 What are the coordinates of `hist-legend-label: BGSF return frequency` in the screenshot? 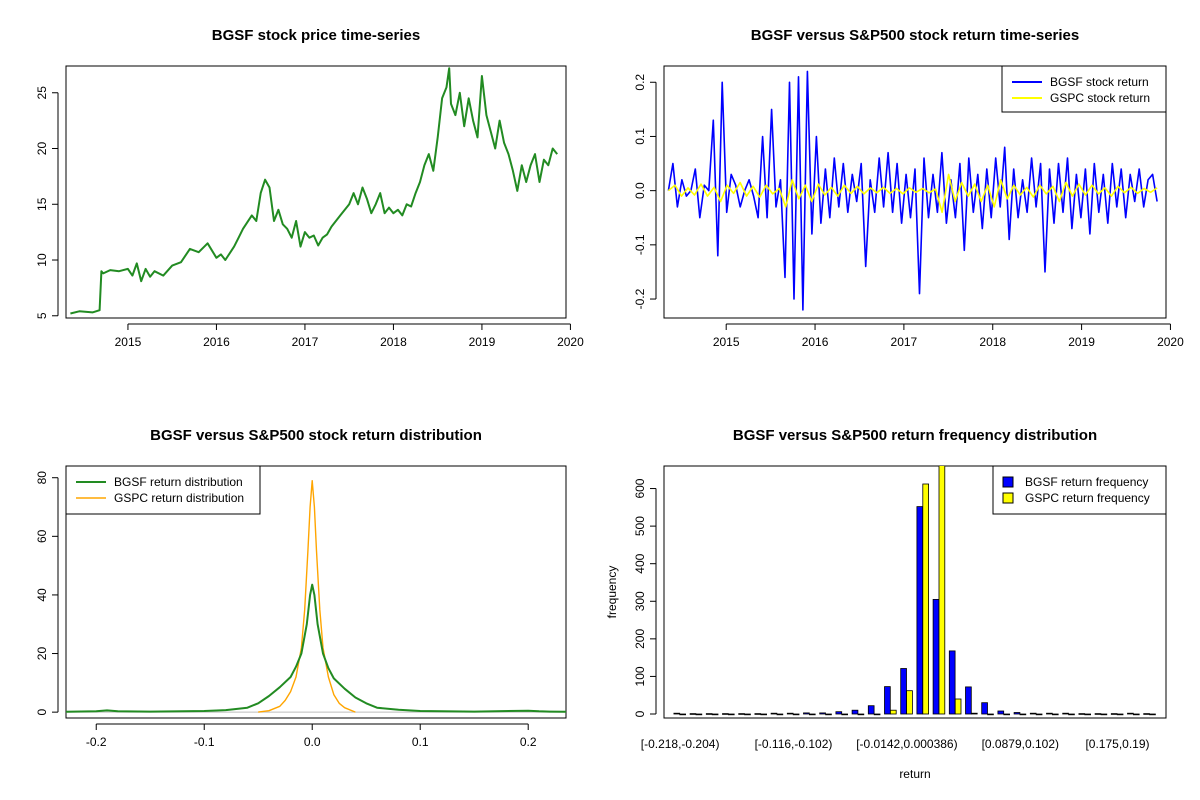 It's located at (1086, 482).